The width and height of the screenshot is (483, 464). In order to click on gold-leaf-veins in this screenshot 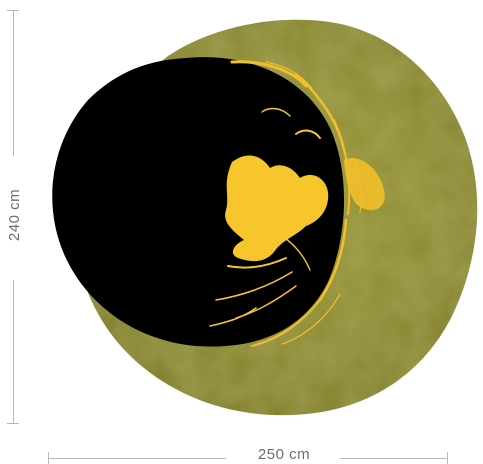, I will do `click(265, 217)`.